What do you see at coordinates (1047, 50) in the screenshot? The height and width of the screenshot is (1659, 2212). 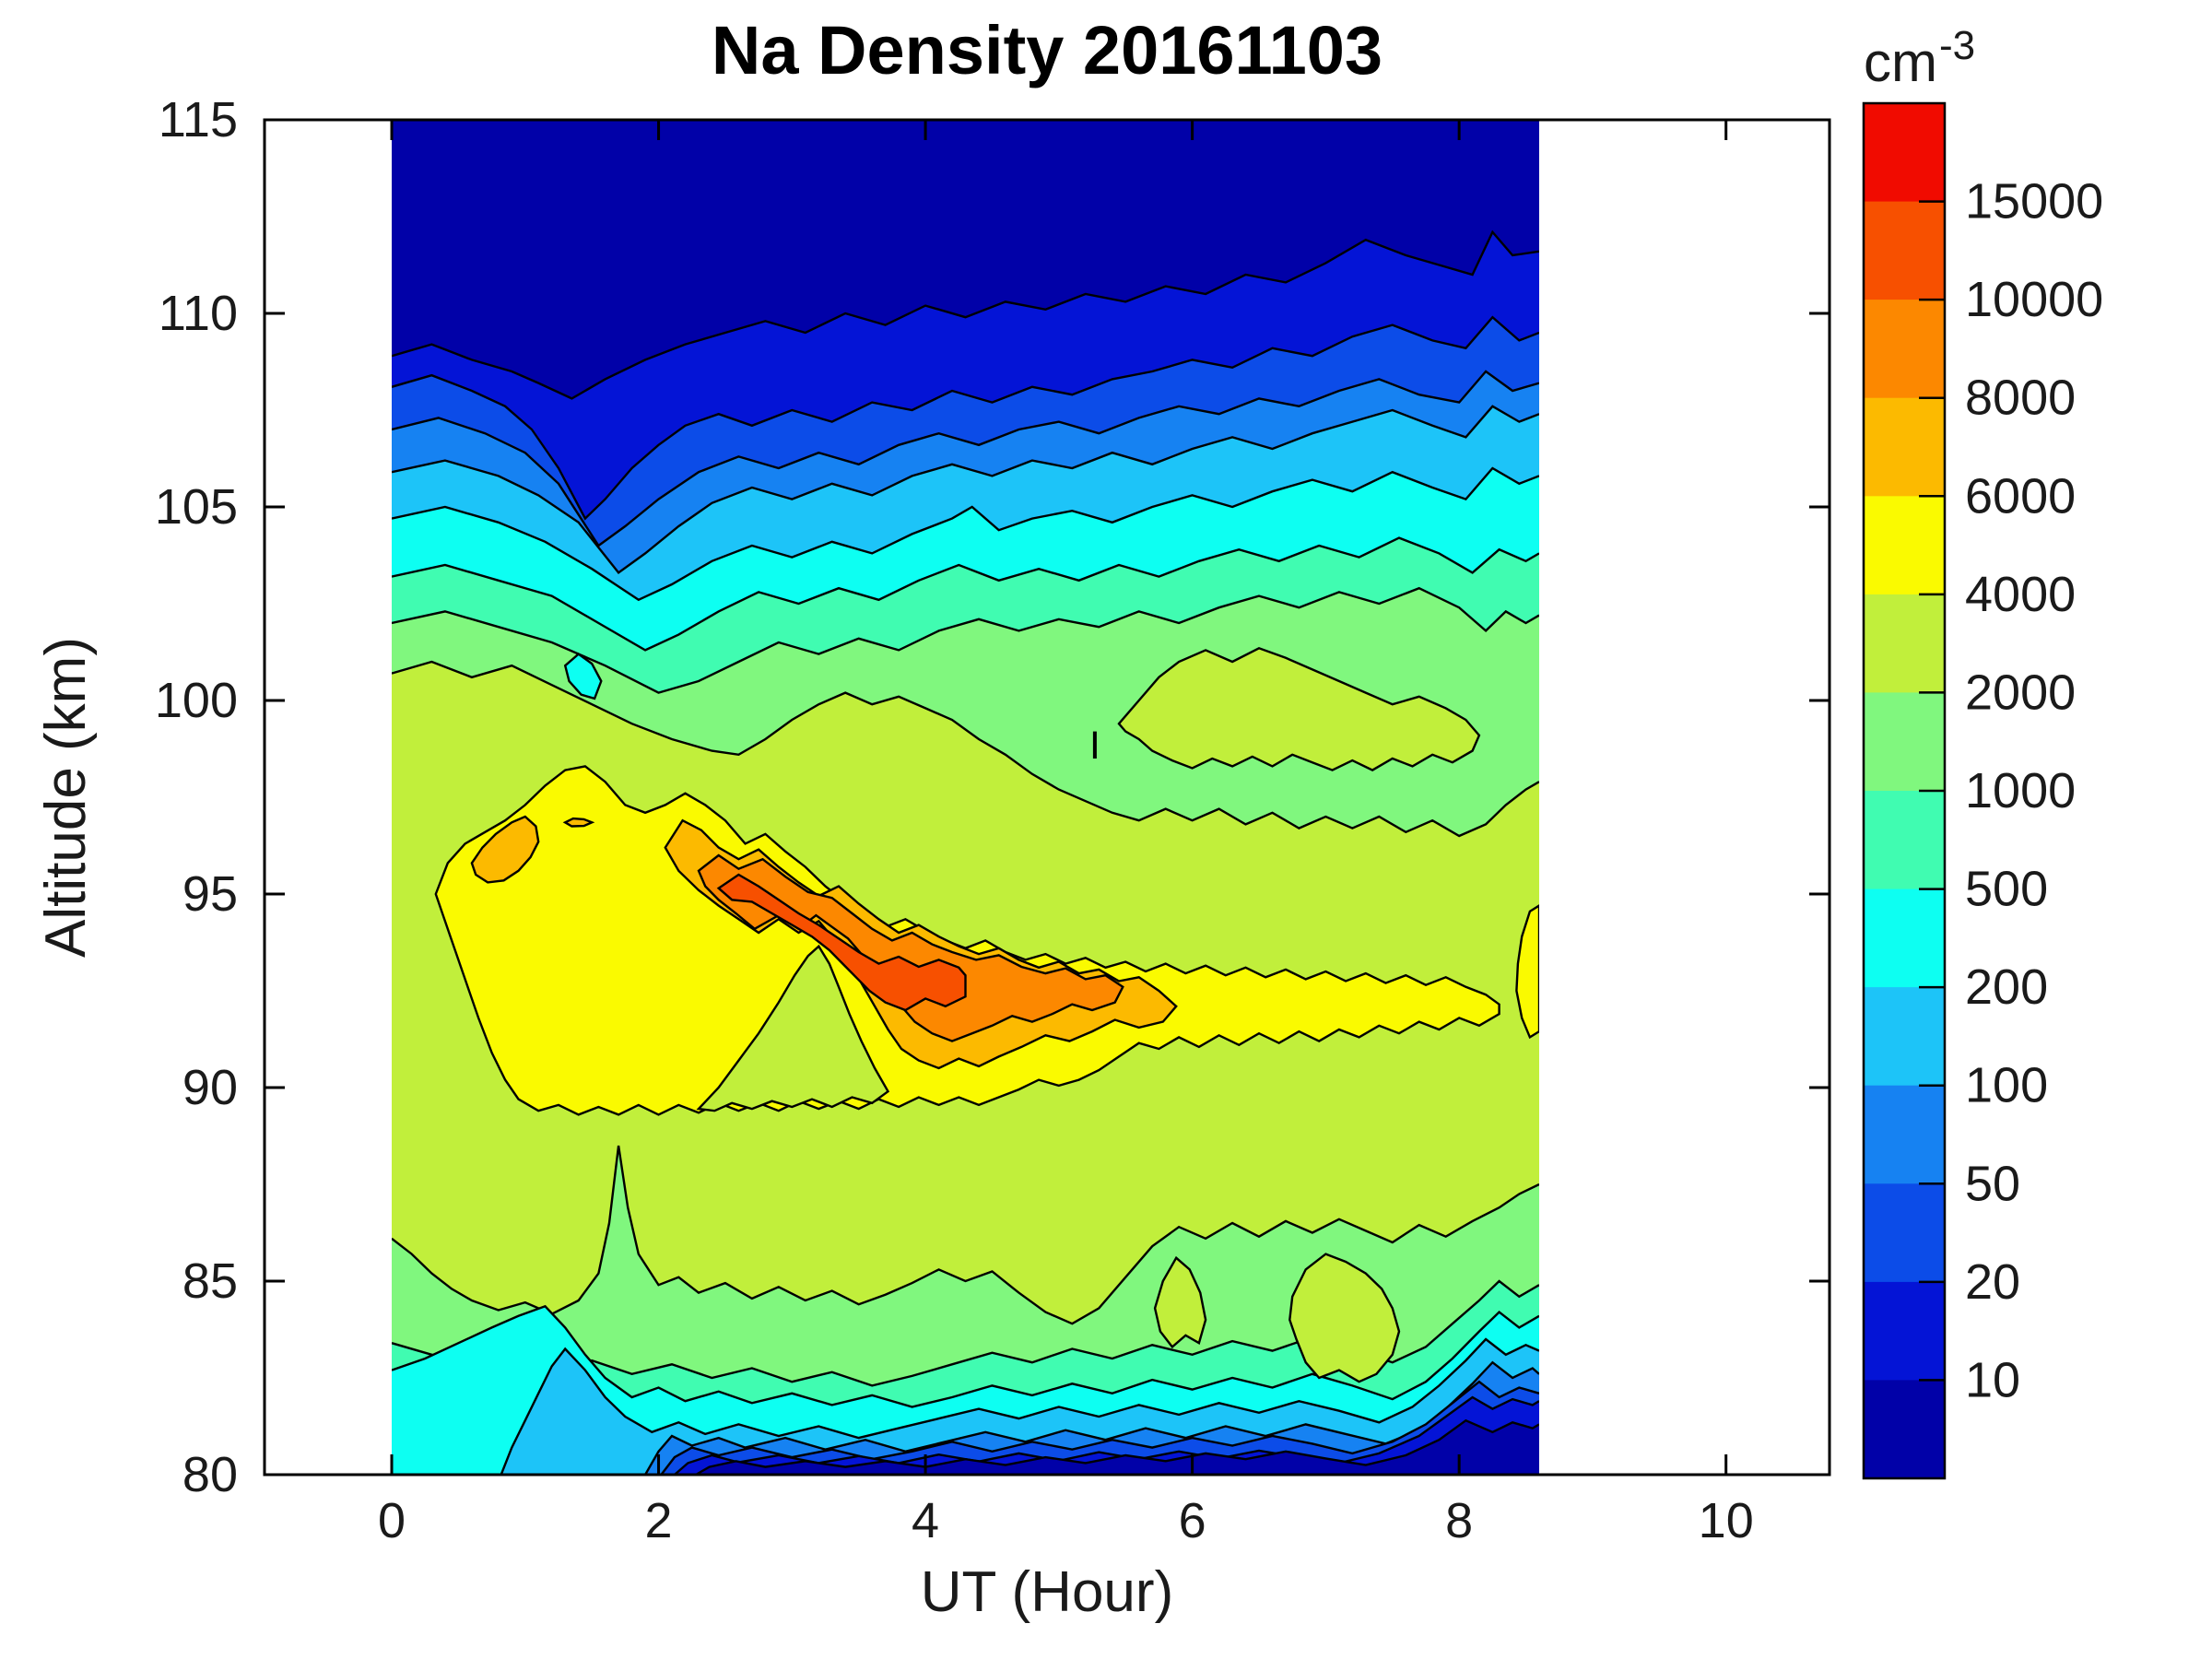 I see `plot-title: Na Density 20161103` at bounding box center [1047, 50].